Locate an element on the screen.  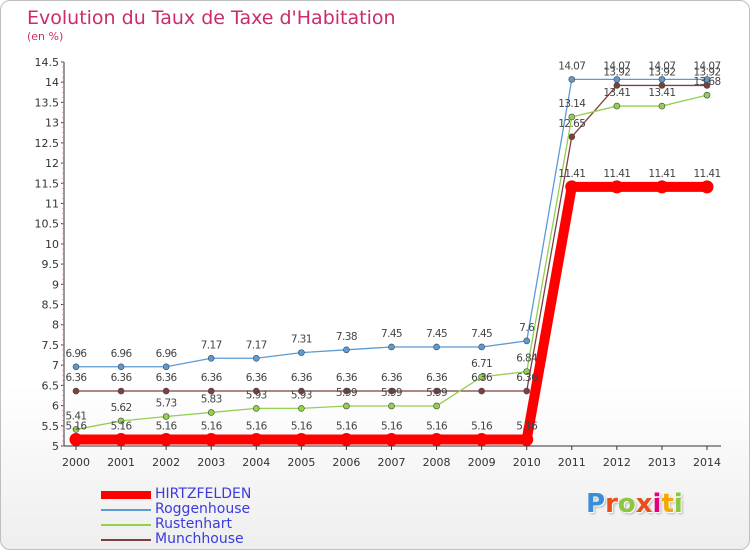
y-tick-label: 8 is located at coordinates (55, 325).